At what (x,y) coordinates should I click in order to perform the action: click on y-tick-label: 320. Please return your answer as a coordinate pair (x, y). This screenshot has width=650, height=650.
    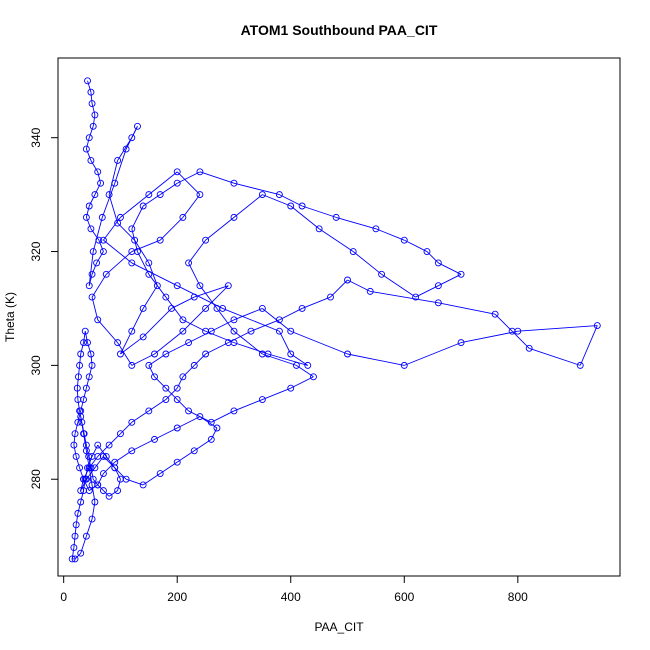
    Looking at the image, I should click on (36, 251).